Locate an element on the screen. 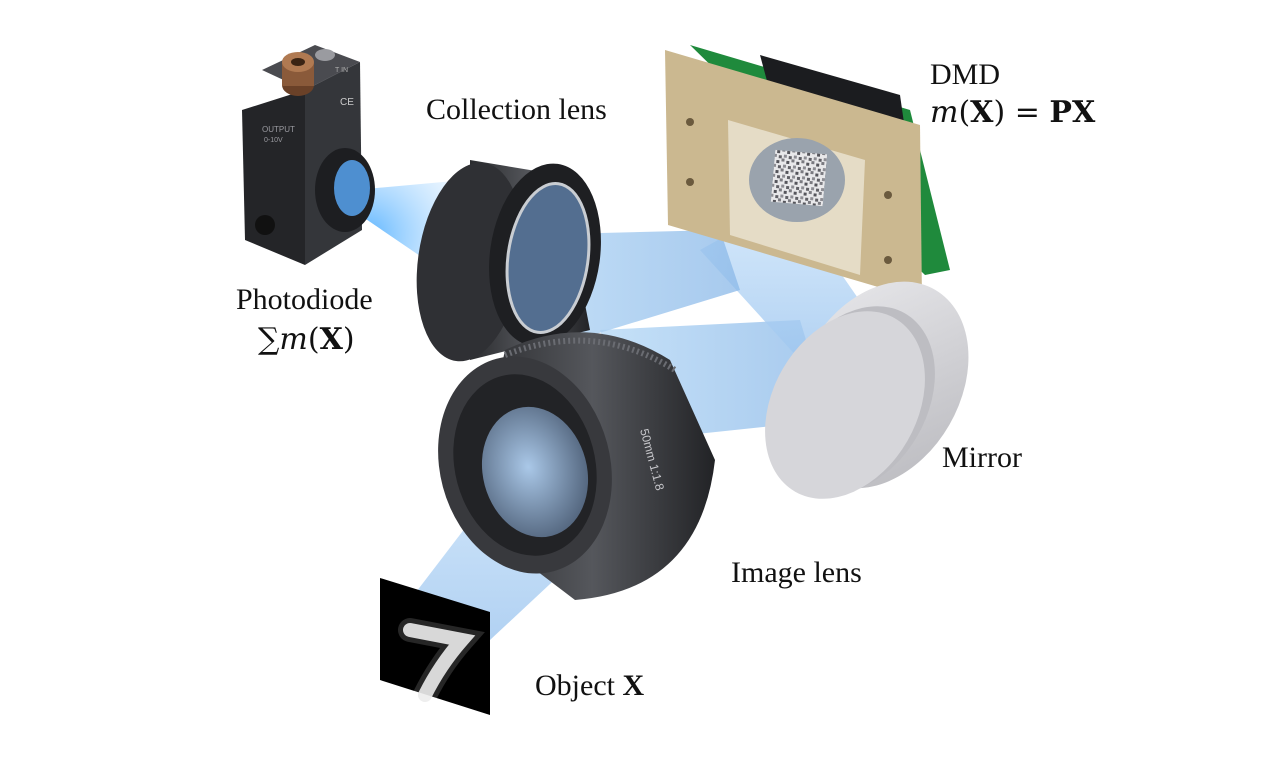  dmd-eq-px: PX is located at coordinates (1072, 112).